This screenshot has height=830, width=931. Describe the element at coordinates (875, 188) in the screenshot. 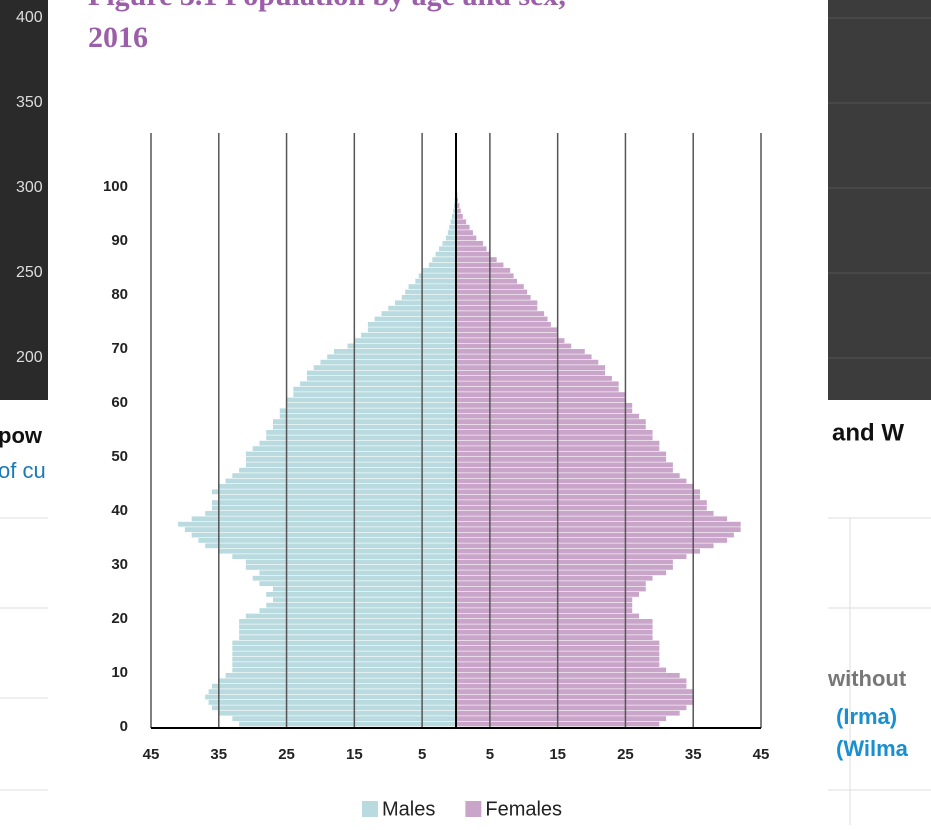

I see `right-grid` at that location.